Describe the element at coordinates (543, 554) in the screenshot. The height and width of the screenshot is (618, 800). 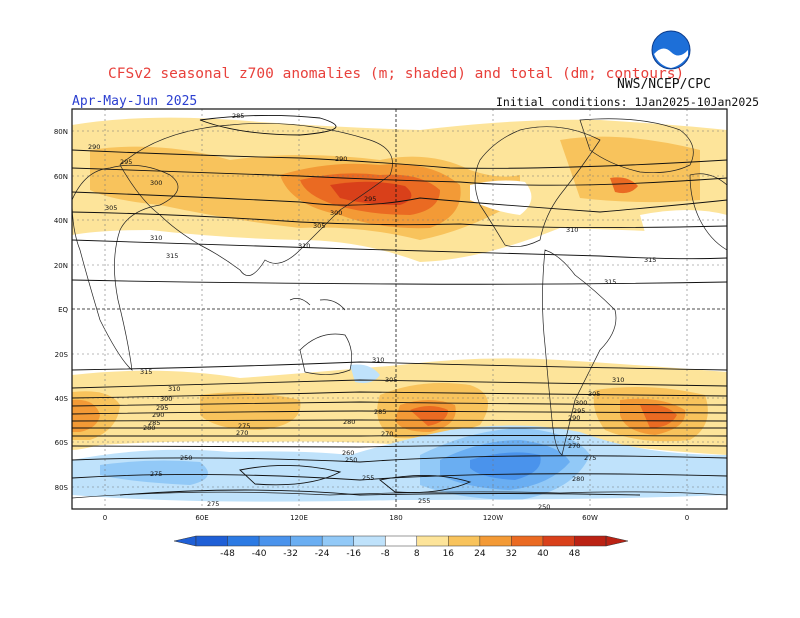
I see `colorbar-label: 40` at that location.